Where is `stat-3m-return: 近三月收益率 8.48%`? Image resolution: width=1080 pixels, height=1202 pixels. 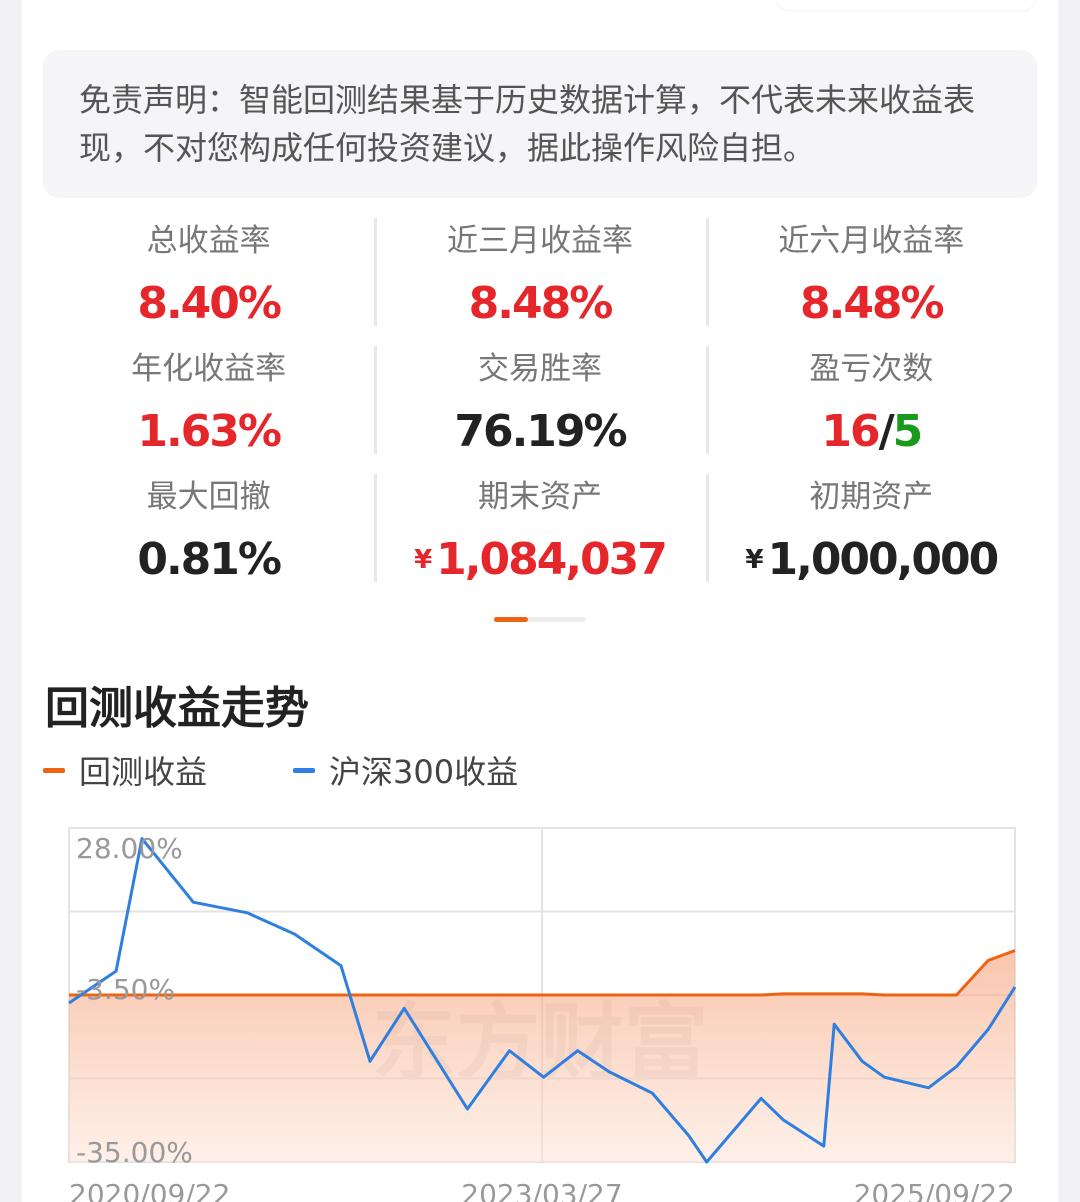
stat-3m-return: 近三月收益率 8.48% is located at coordinates (539, 278).